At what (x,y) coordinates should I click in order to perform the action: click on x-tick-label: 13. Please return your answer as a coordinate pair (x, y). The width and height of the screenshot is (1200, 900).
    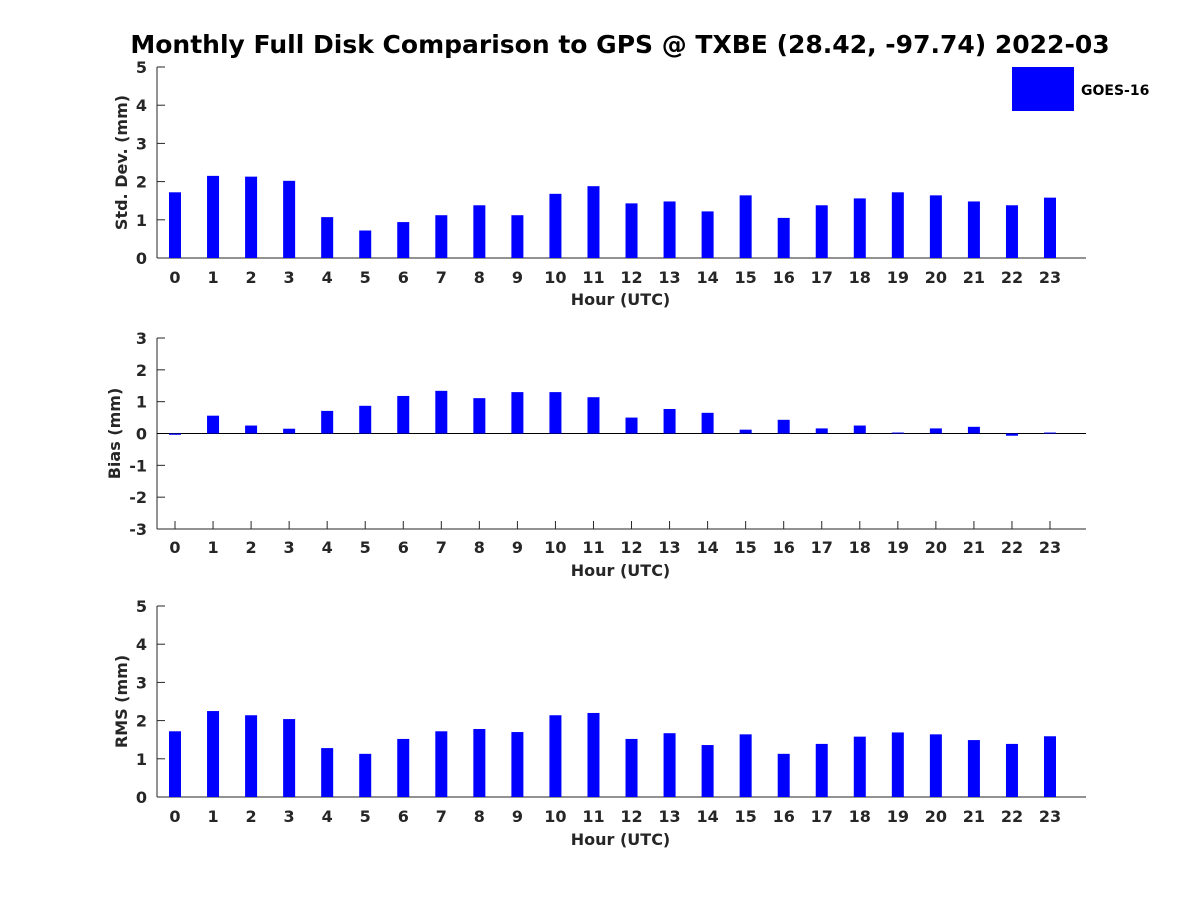
    Looking at the image, I should click on (669, 277).